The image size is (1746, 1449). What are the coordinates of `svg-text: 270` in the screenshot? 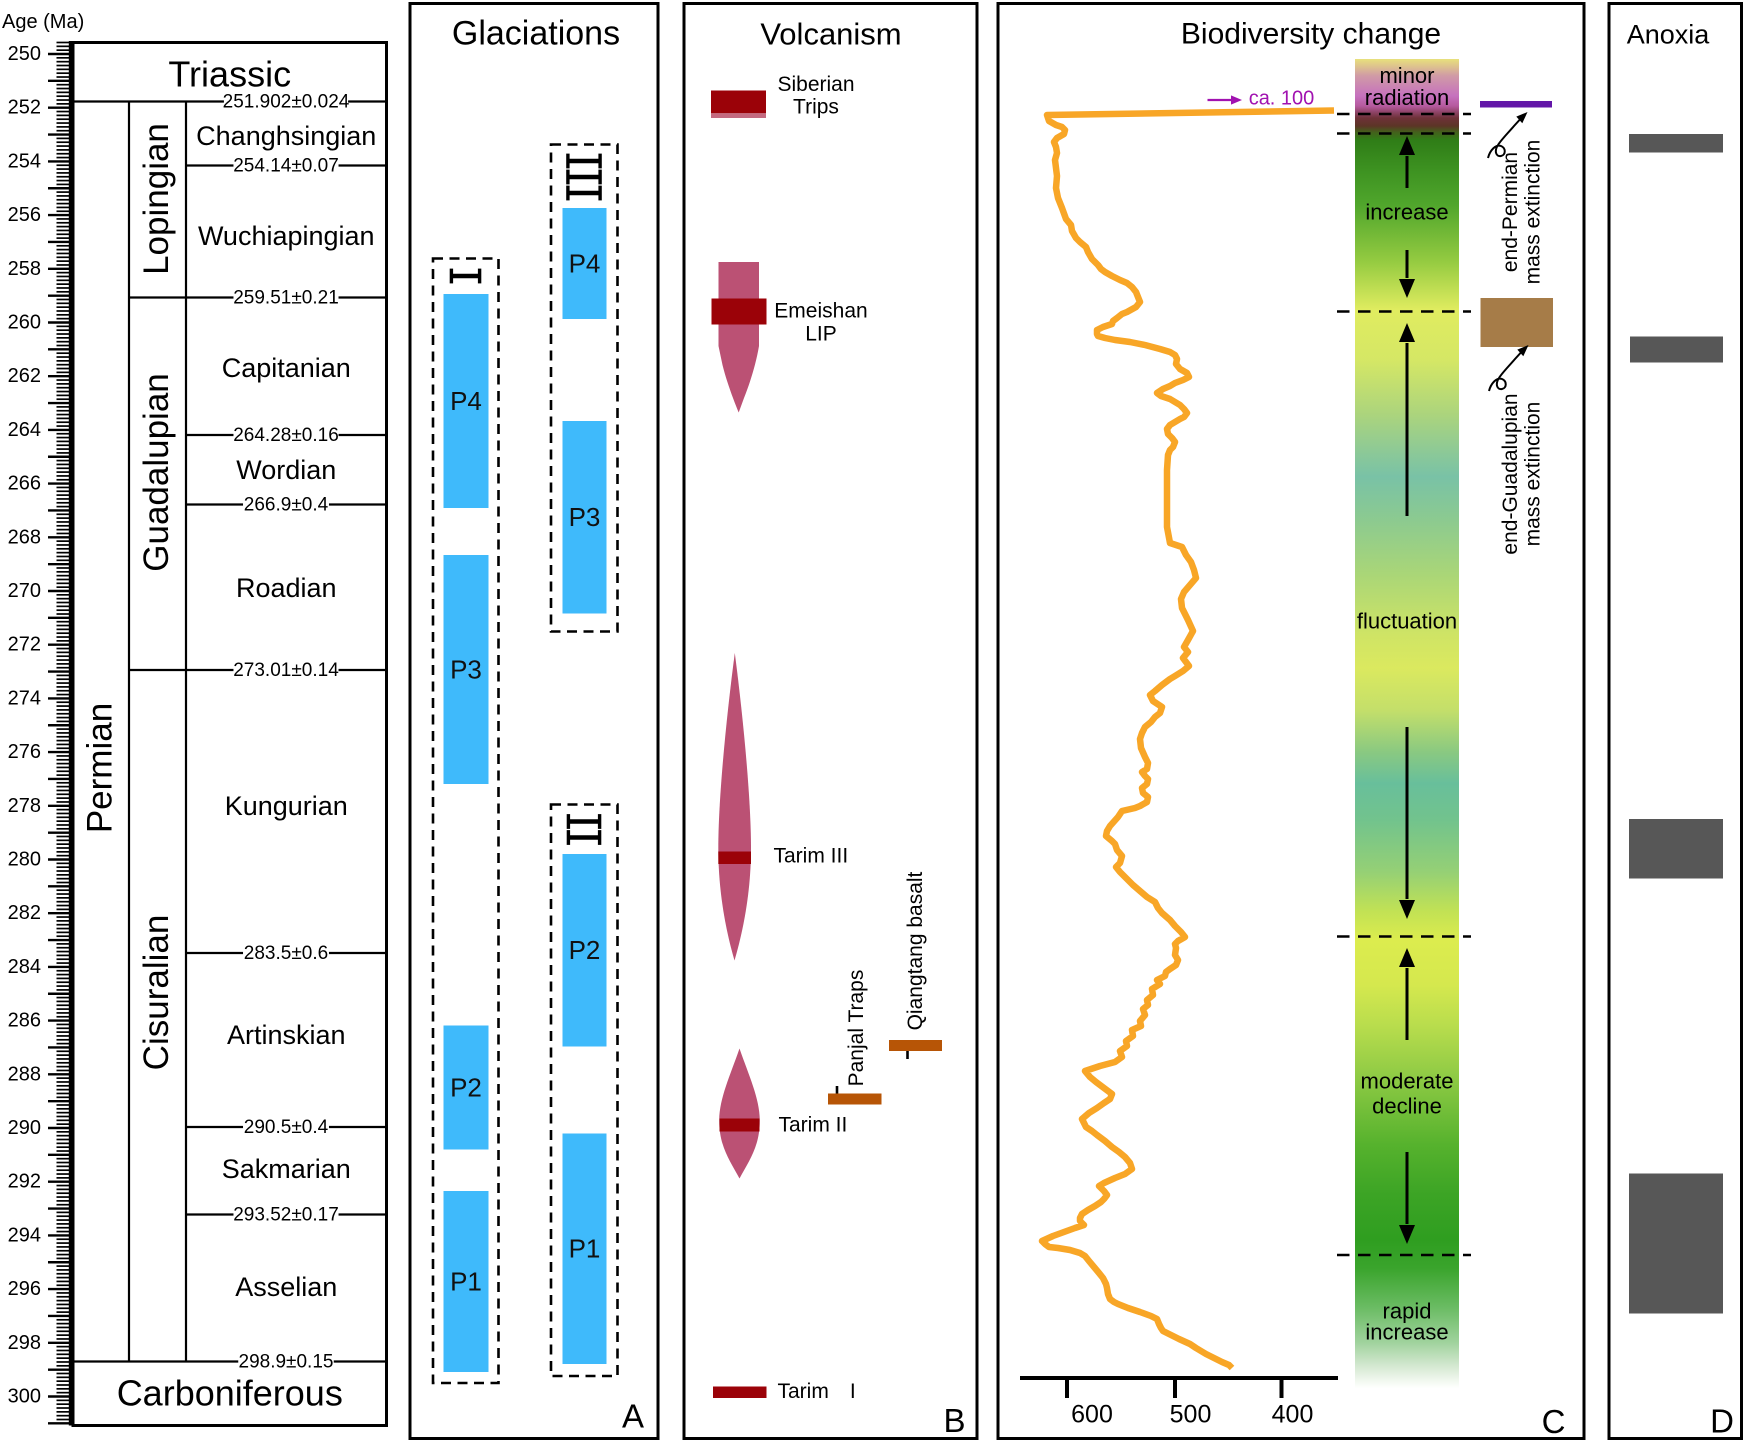 It's located at (24, 591).